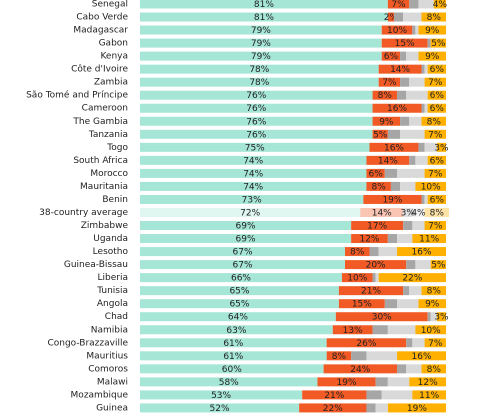  What do you see at coordinates (109, 330) in the screenshot?
I see `row-label: Namibia` at bounding box center [109, 330].